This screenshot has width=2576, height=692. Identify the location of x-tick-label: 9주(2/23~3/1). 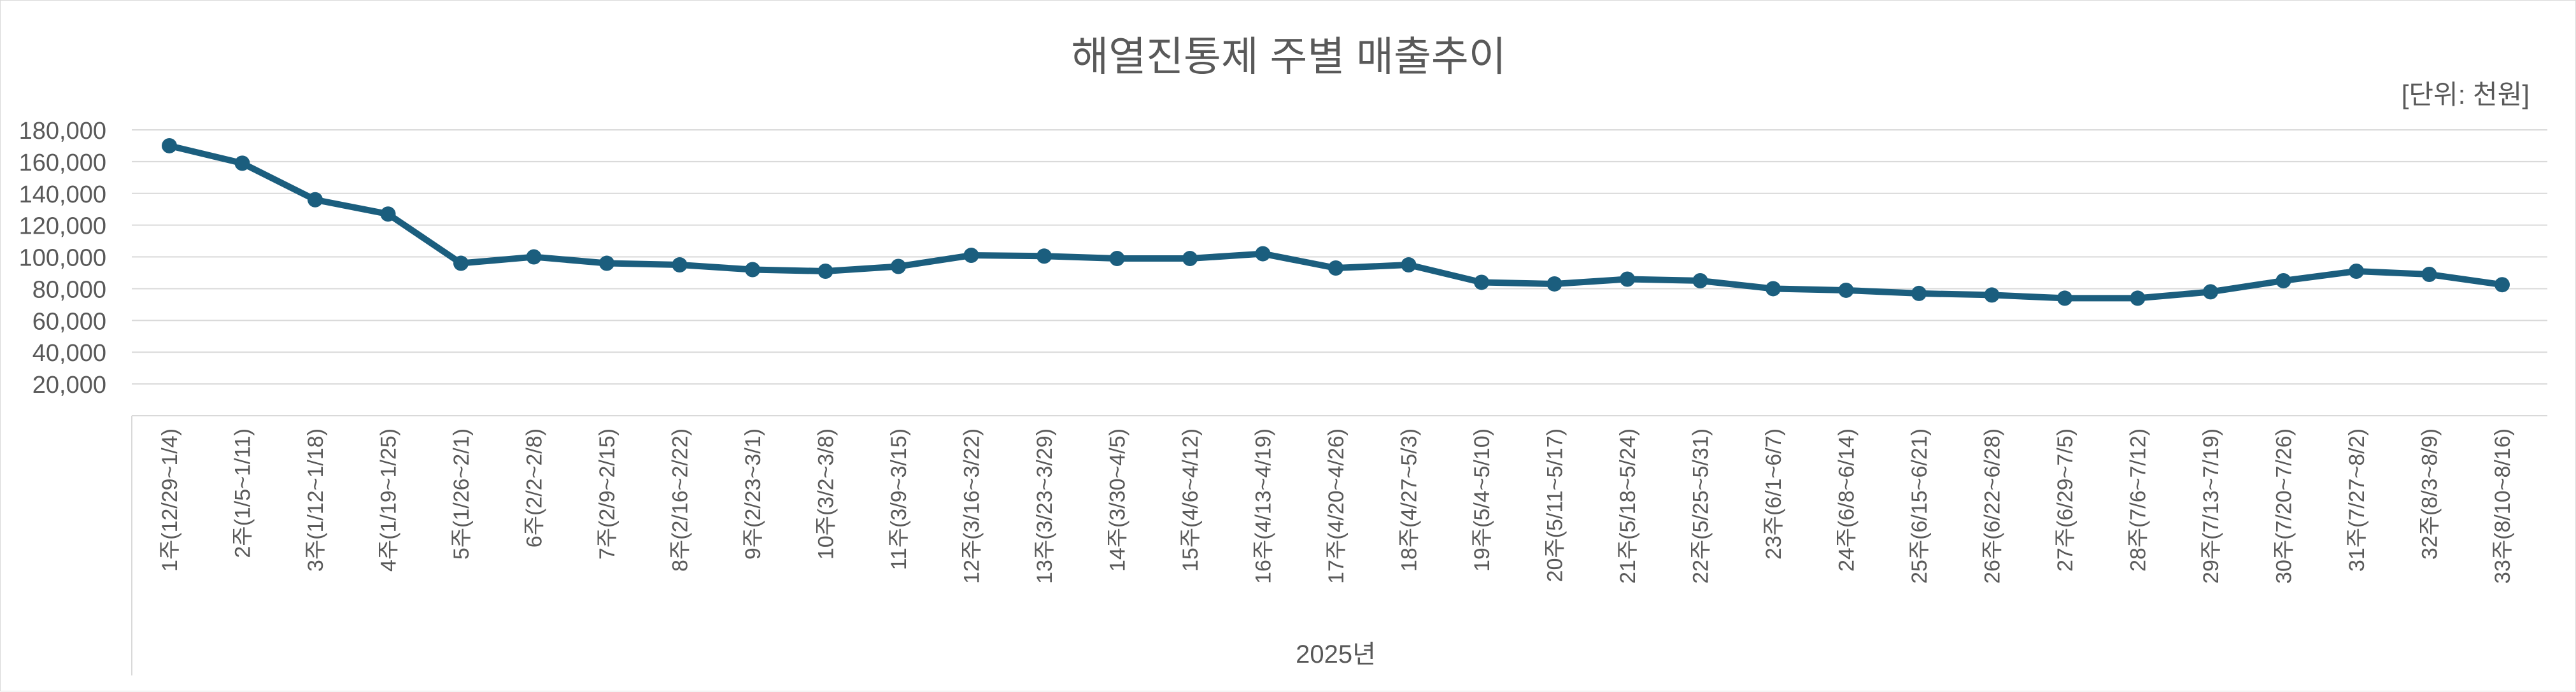
(753, 494).